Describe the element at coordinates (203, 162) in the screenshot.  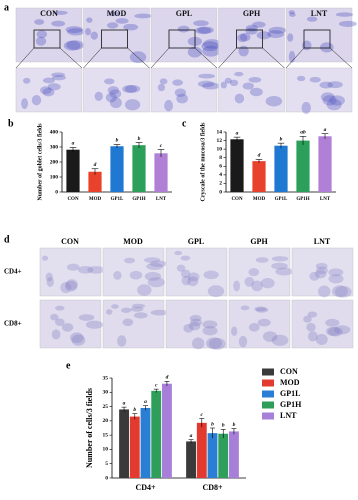
I see `y-axis-label: Cryscale of the mucosa/3 fields` at that location.